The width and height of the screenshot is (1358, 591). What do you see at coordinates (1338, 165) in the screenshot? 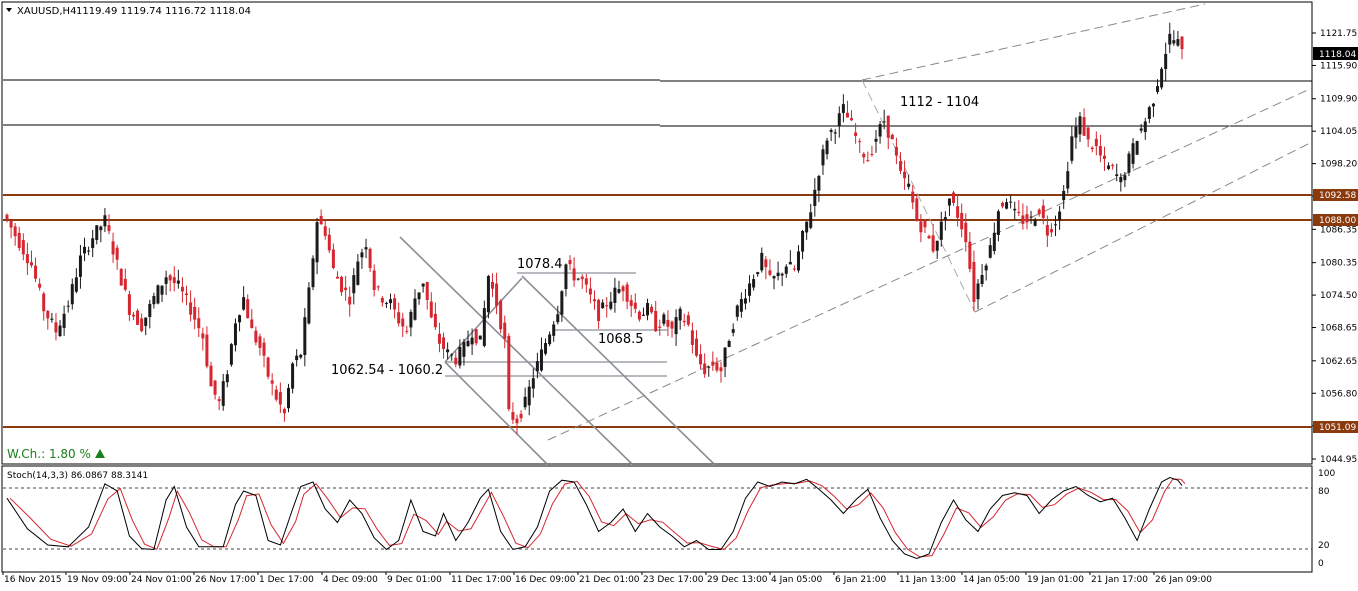
I see `price-tick-label: 1098.20` at bounding box center [1338, 165].